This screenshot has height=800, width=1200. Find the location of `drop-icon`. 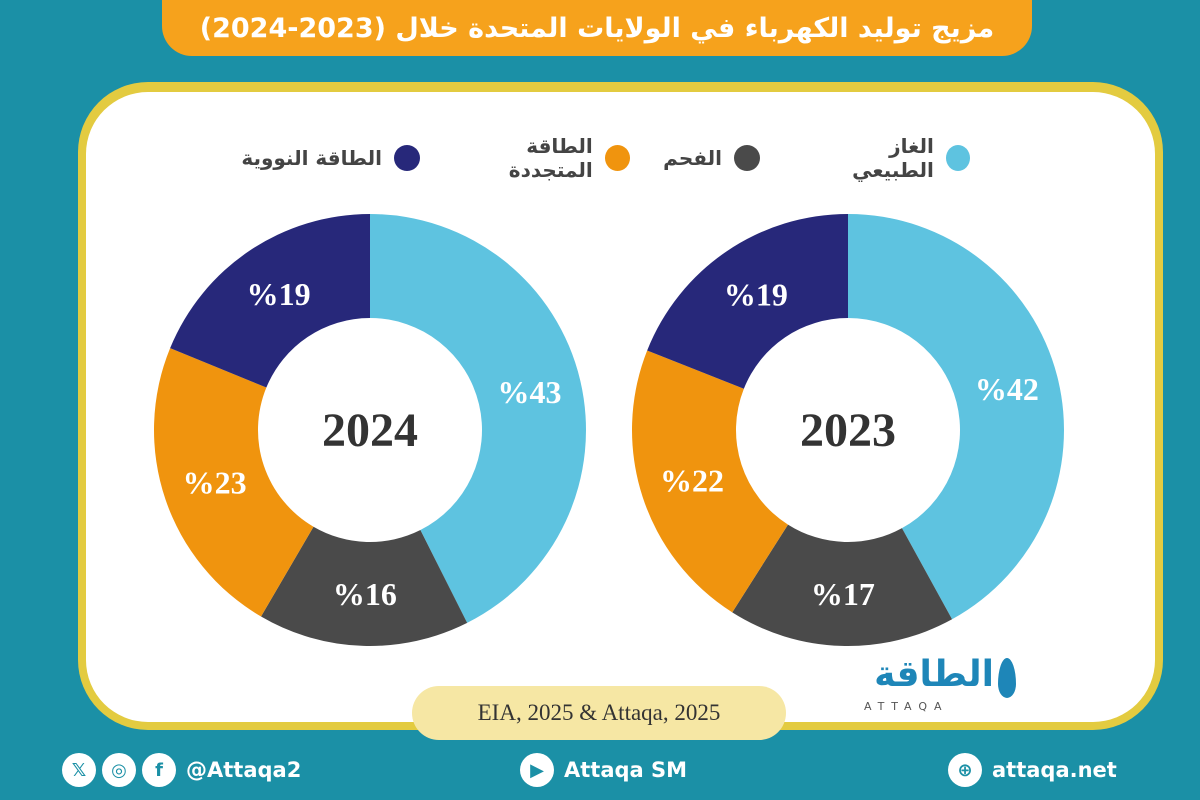

drop-icon is located at coordinates (1007, 678).